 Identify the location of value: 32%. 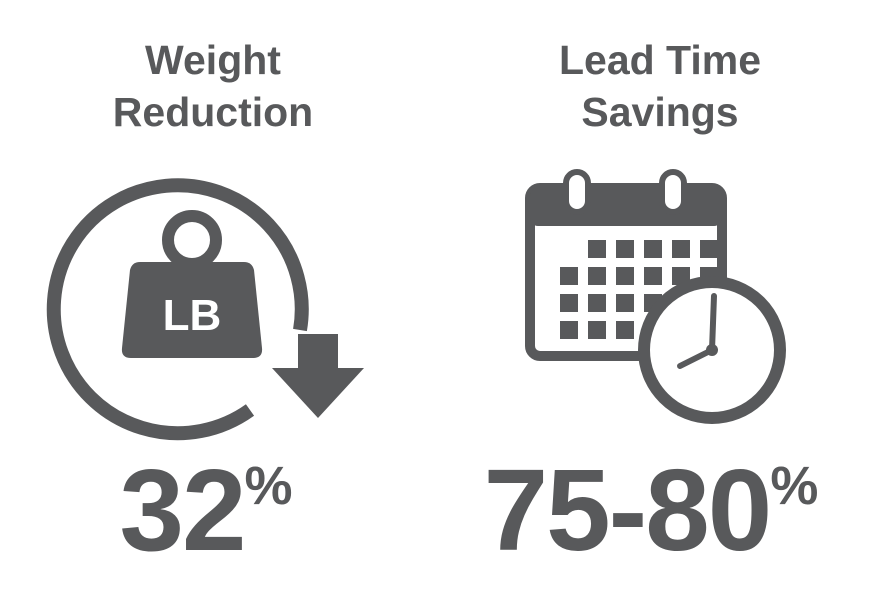
(205, 510).